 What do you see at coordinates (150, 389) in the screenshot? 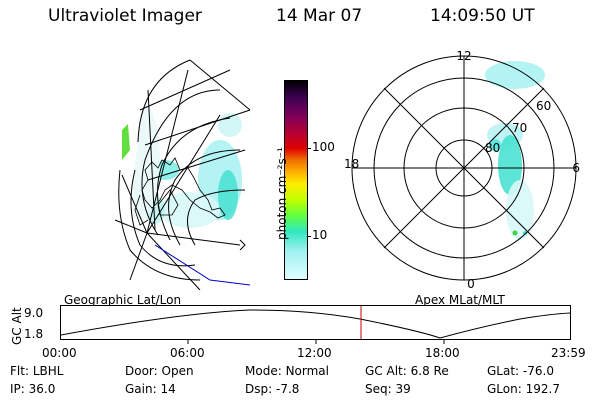
I see `info-gain: Gain: 14` at bounding box center [150, 389].